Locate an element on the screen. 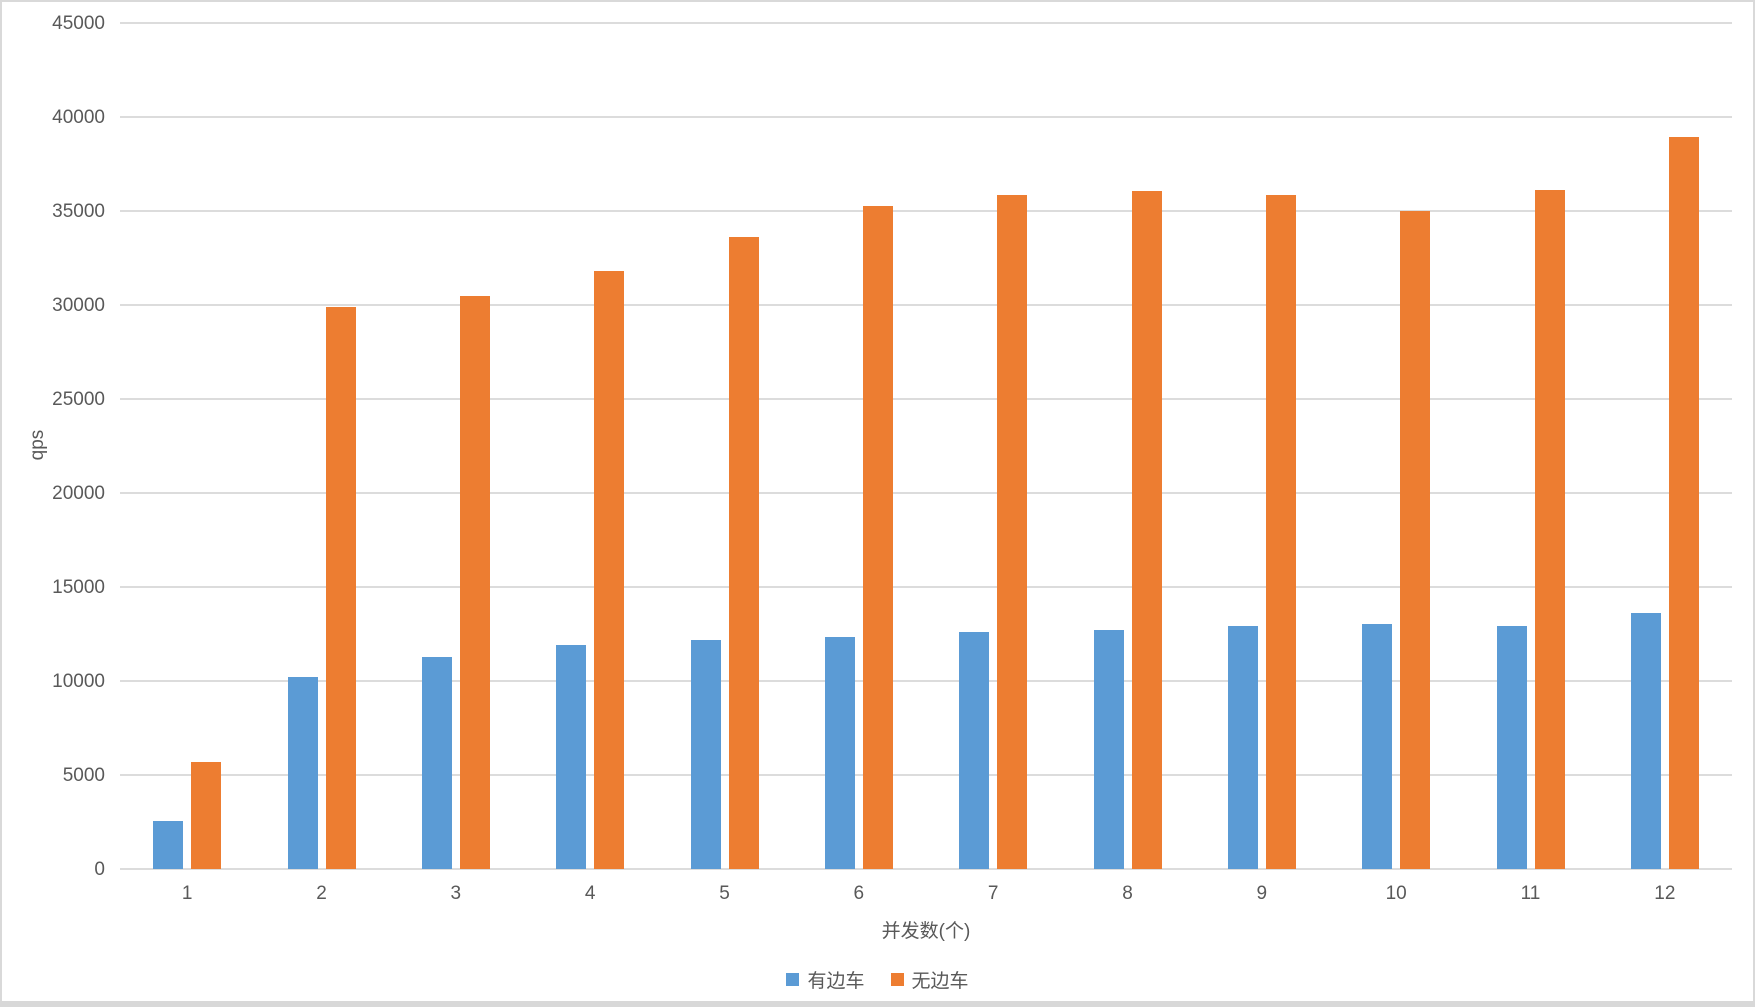  bar-无边车-9 is located at coordinates (1280, 532).